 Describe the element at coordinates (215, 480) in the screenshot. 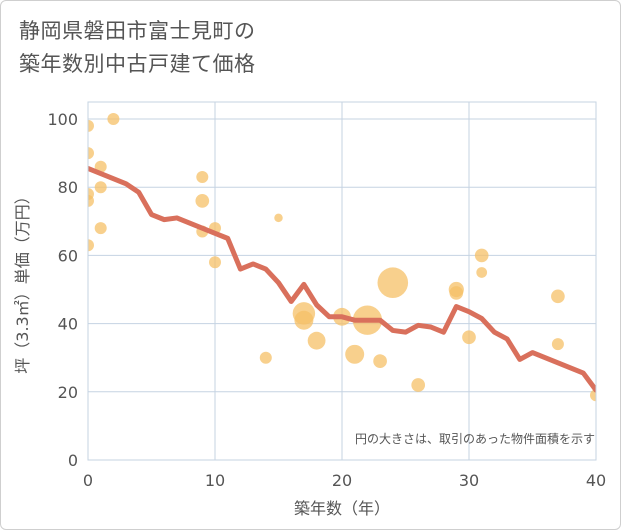

I see `x-tick-label: 10` at that location.